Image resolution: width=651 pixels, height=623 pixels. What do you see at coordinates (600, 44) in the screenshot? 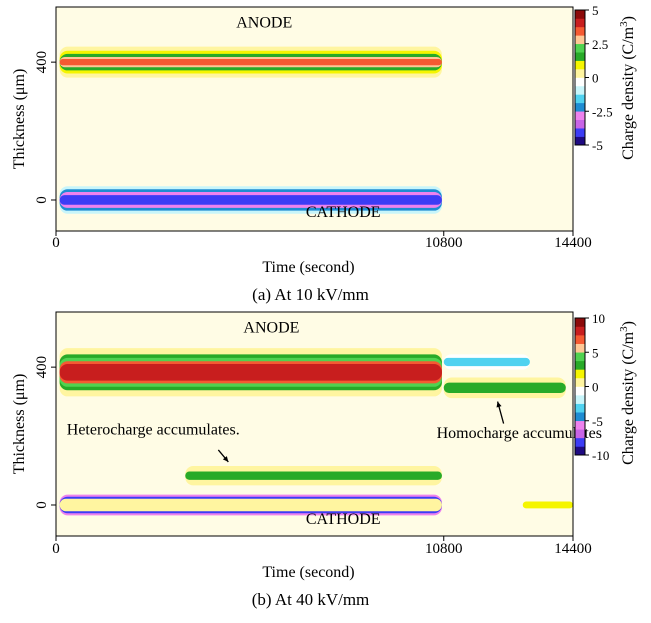
I see `colorbar-tick-label: 2.5` at bounding box center [600, 44].